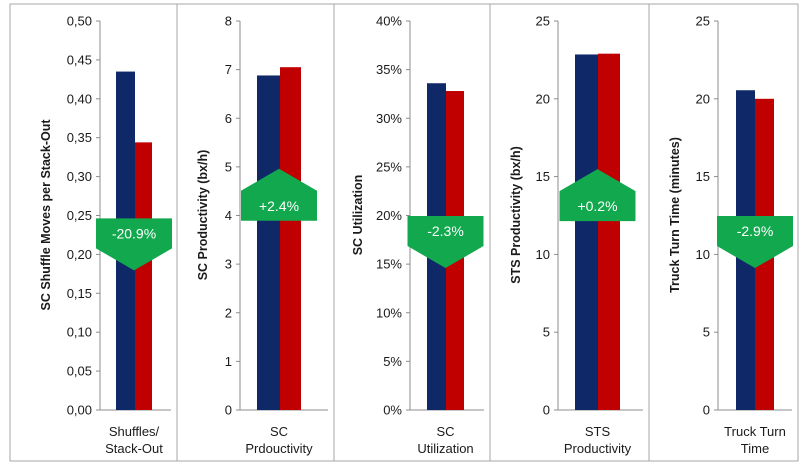 The width and height of the screenshot is (810, 465). Describe the element at coordinates (134, 448) in the screenshot. I see `category-label: Stack-Out` at that location.